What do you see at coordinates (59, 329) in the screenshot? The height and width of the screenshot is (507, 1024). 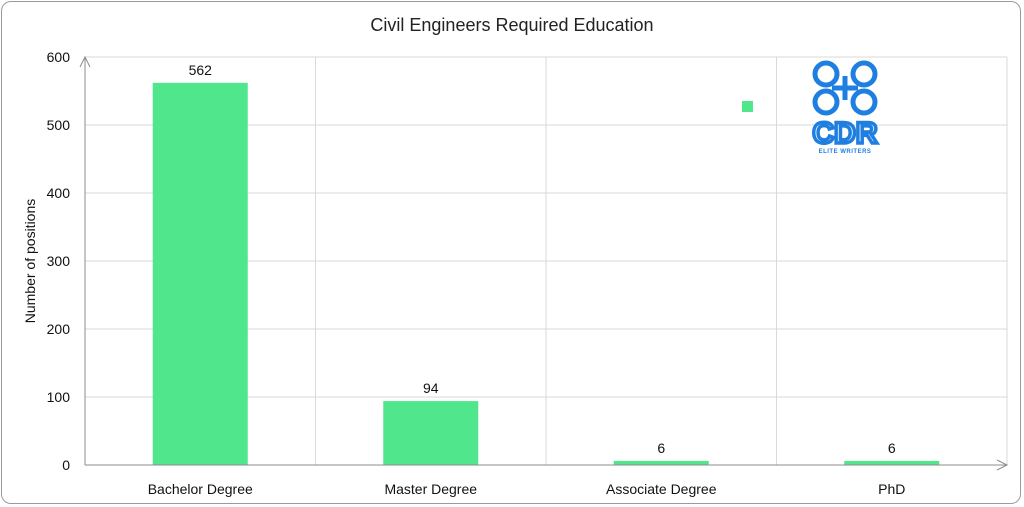 I see `y-tick-label: 200` at bounding box center [59, 329].